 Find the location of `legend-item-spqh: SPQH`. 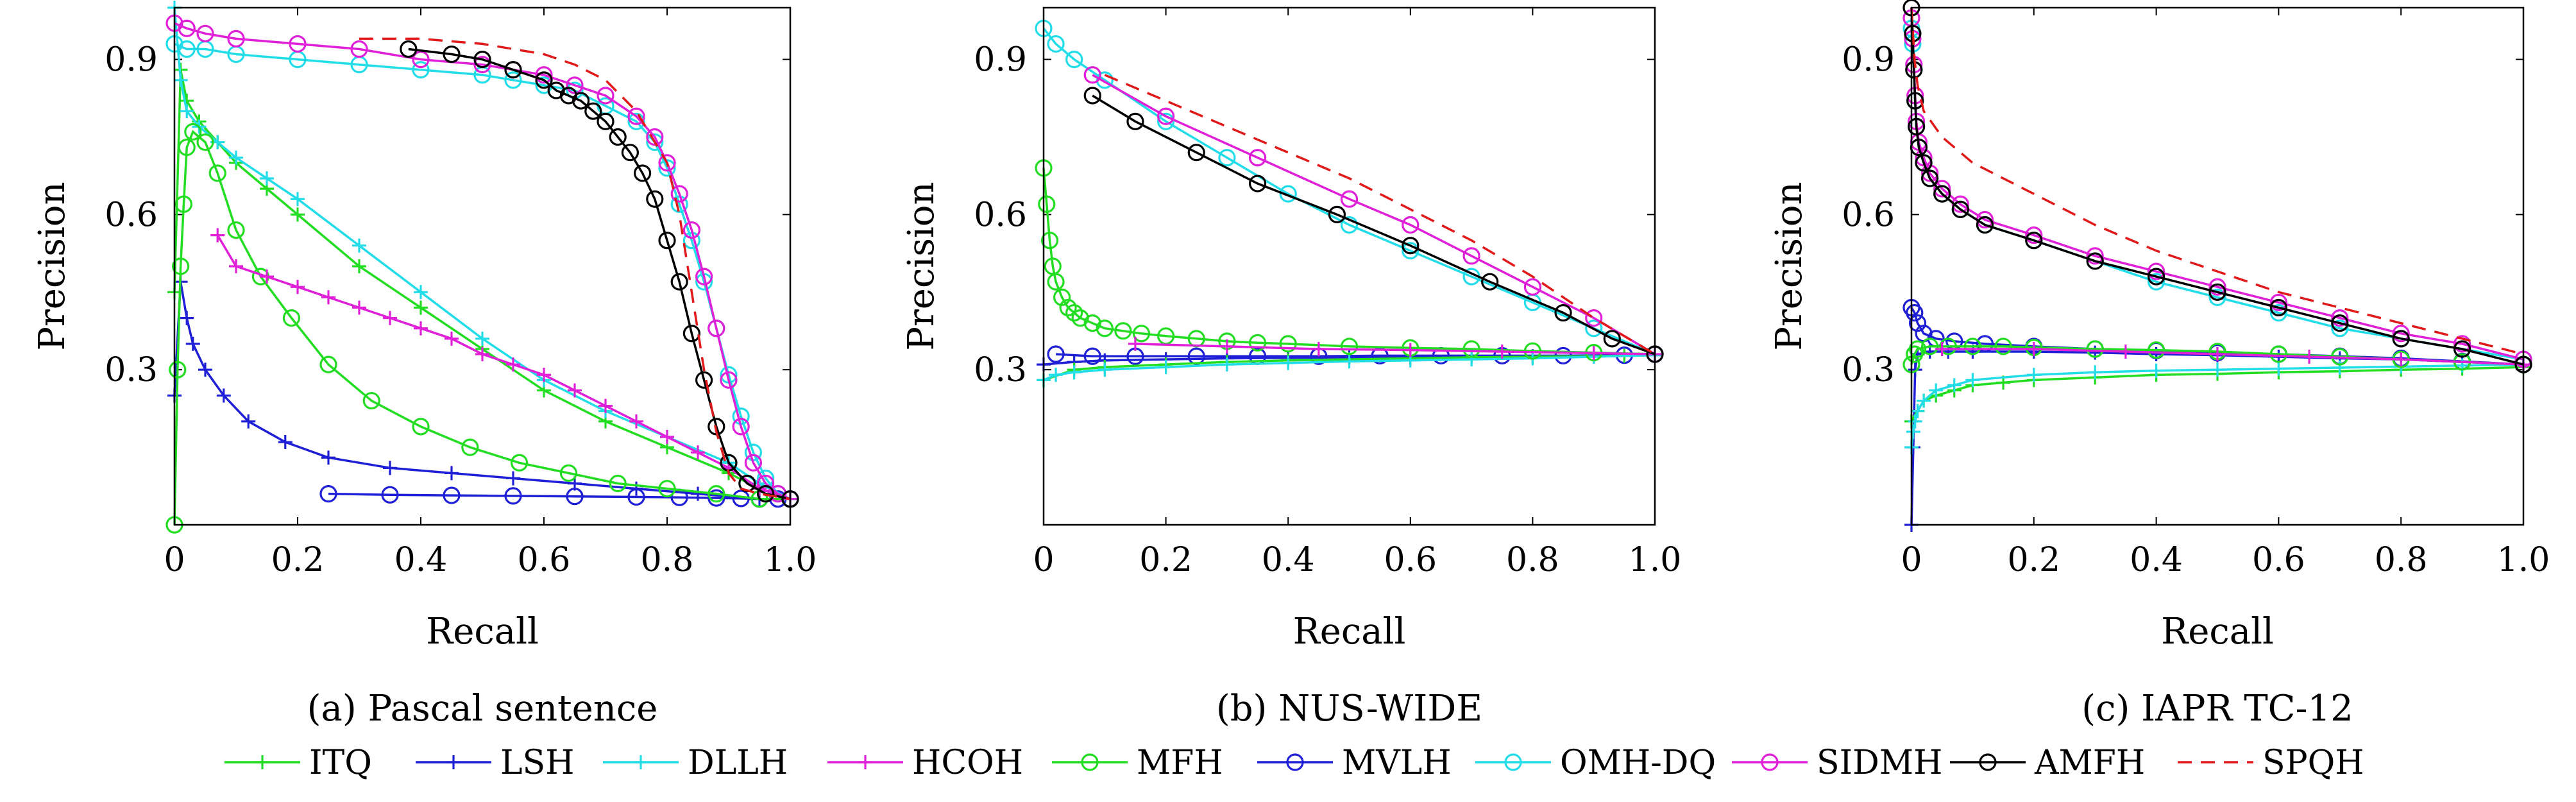

legend-item-spqh: SPQH is located at coordinates (2271, 763).